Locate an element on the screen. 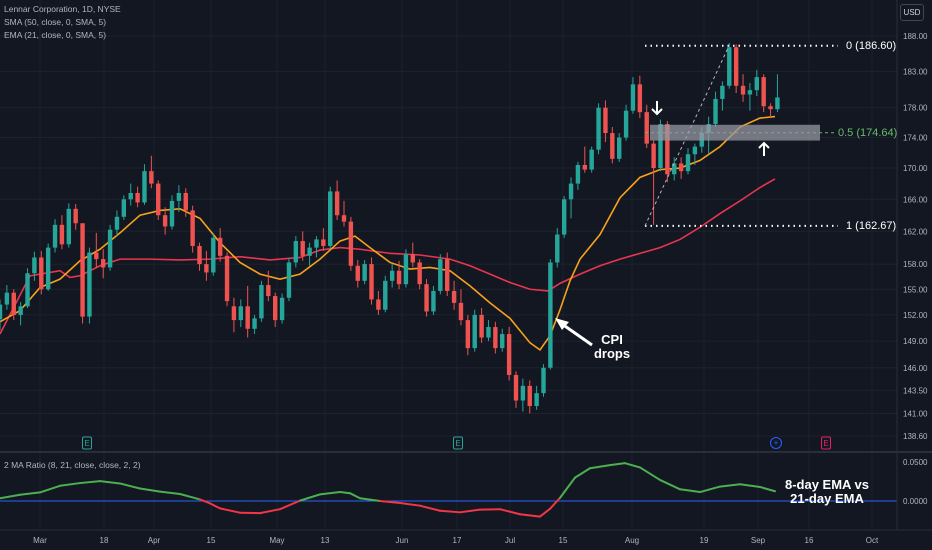 This screenshot has width=932, height=550. price-tick-8: 155.00 is located at coordinates (915, 289).